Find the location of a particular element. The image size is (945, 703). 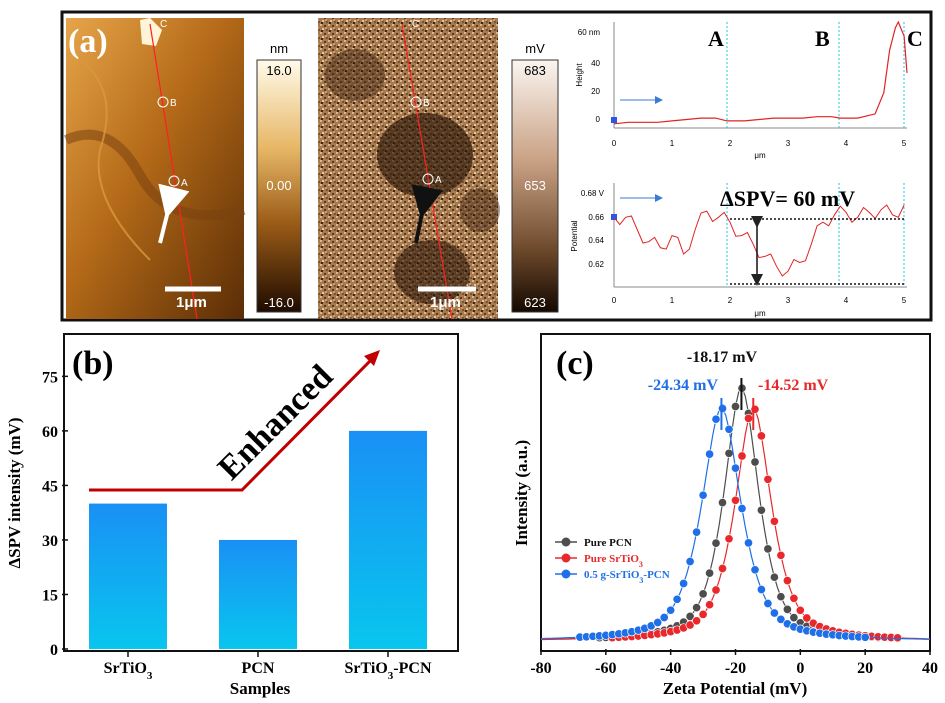

kpfm-point-b-label: B is located at coordinates (426, 103).